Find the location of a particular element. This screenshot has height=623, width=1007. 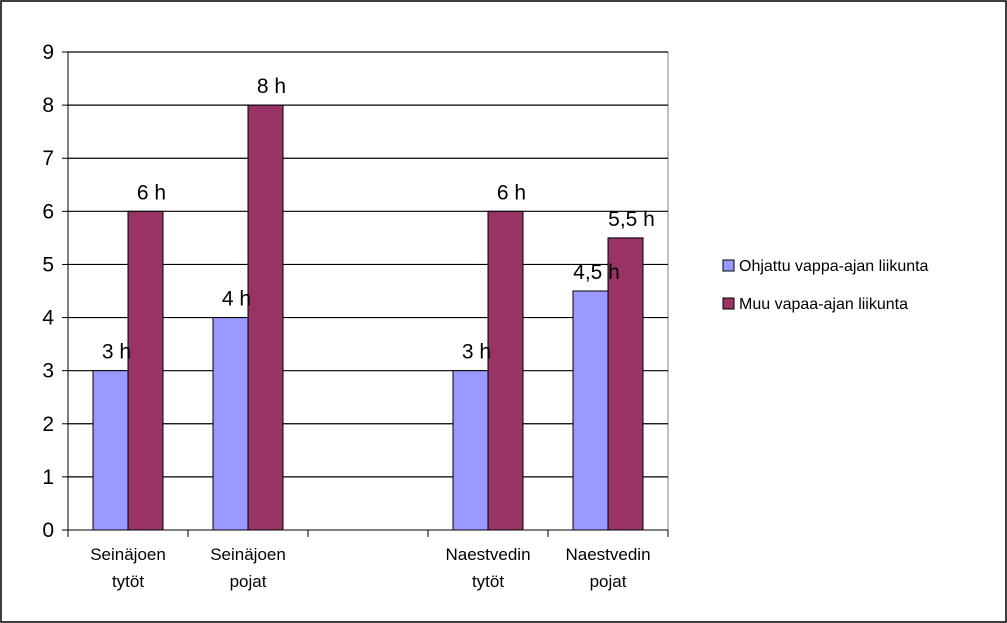

y-tick-label: 4 is located at coordinates (48, 318).